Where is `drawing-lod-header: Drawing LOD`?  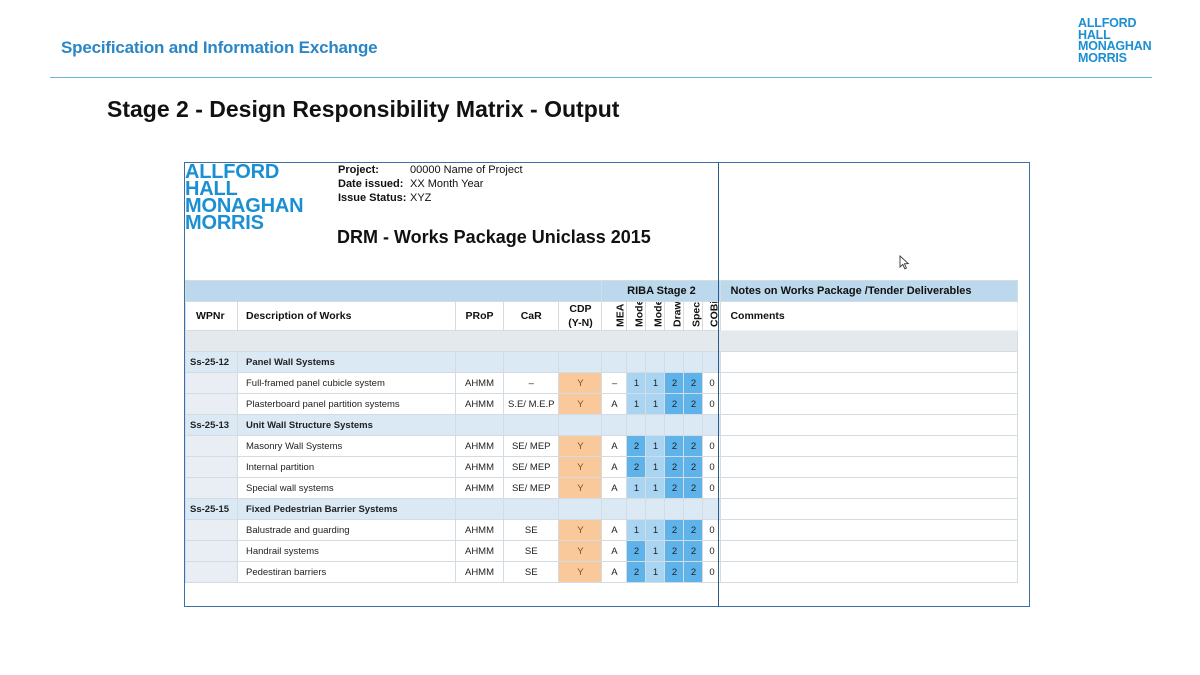 drawing-lod-header: Drawing LOD is located at coordinates (674, 316).